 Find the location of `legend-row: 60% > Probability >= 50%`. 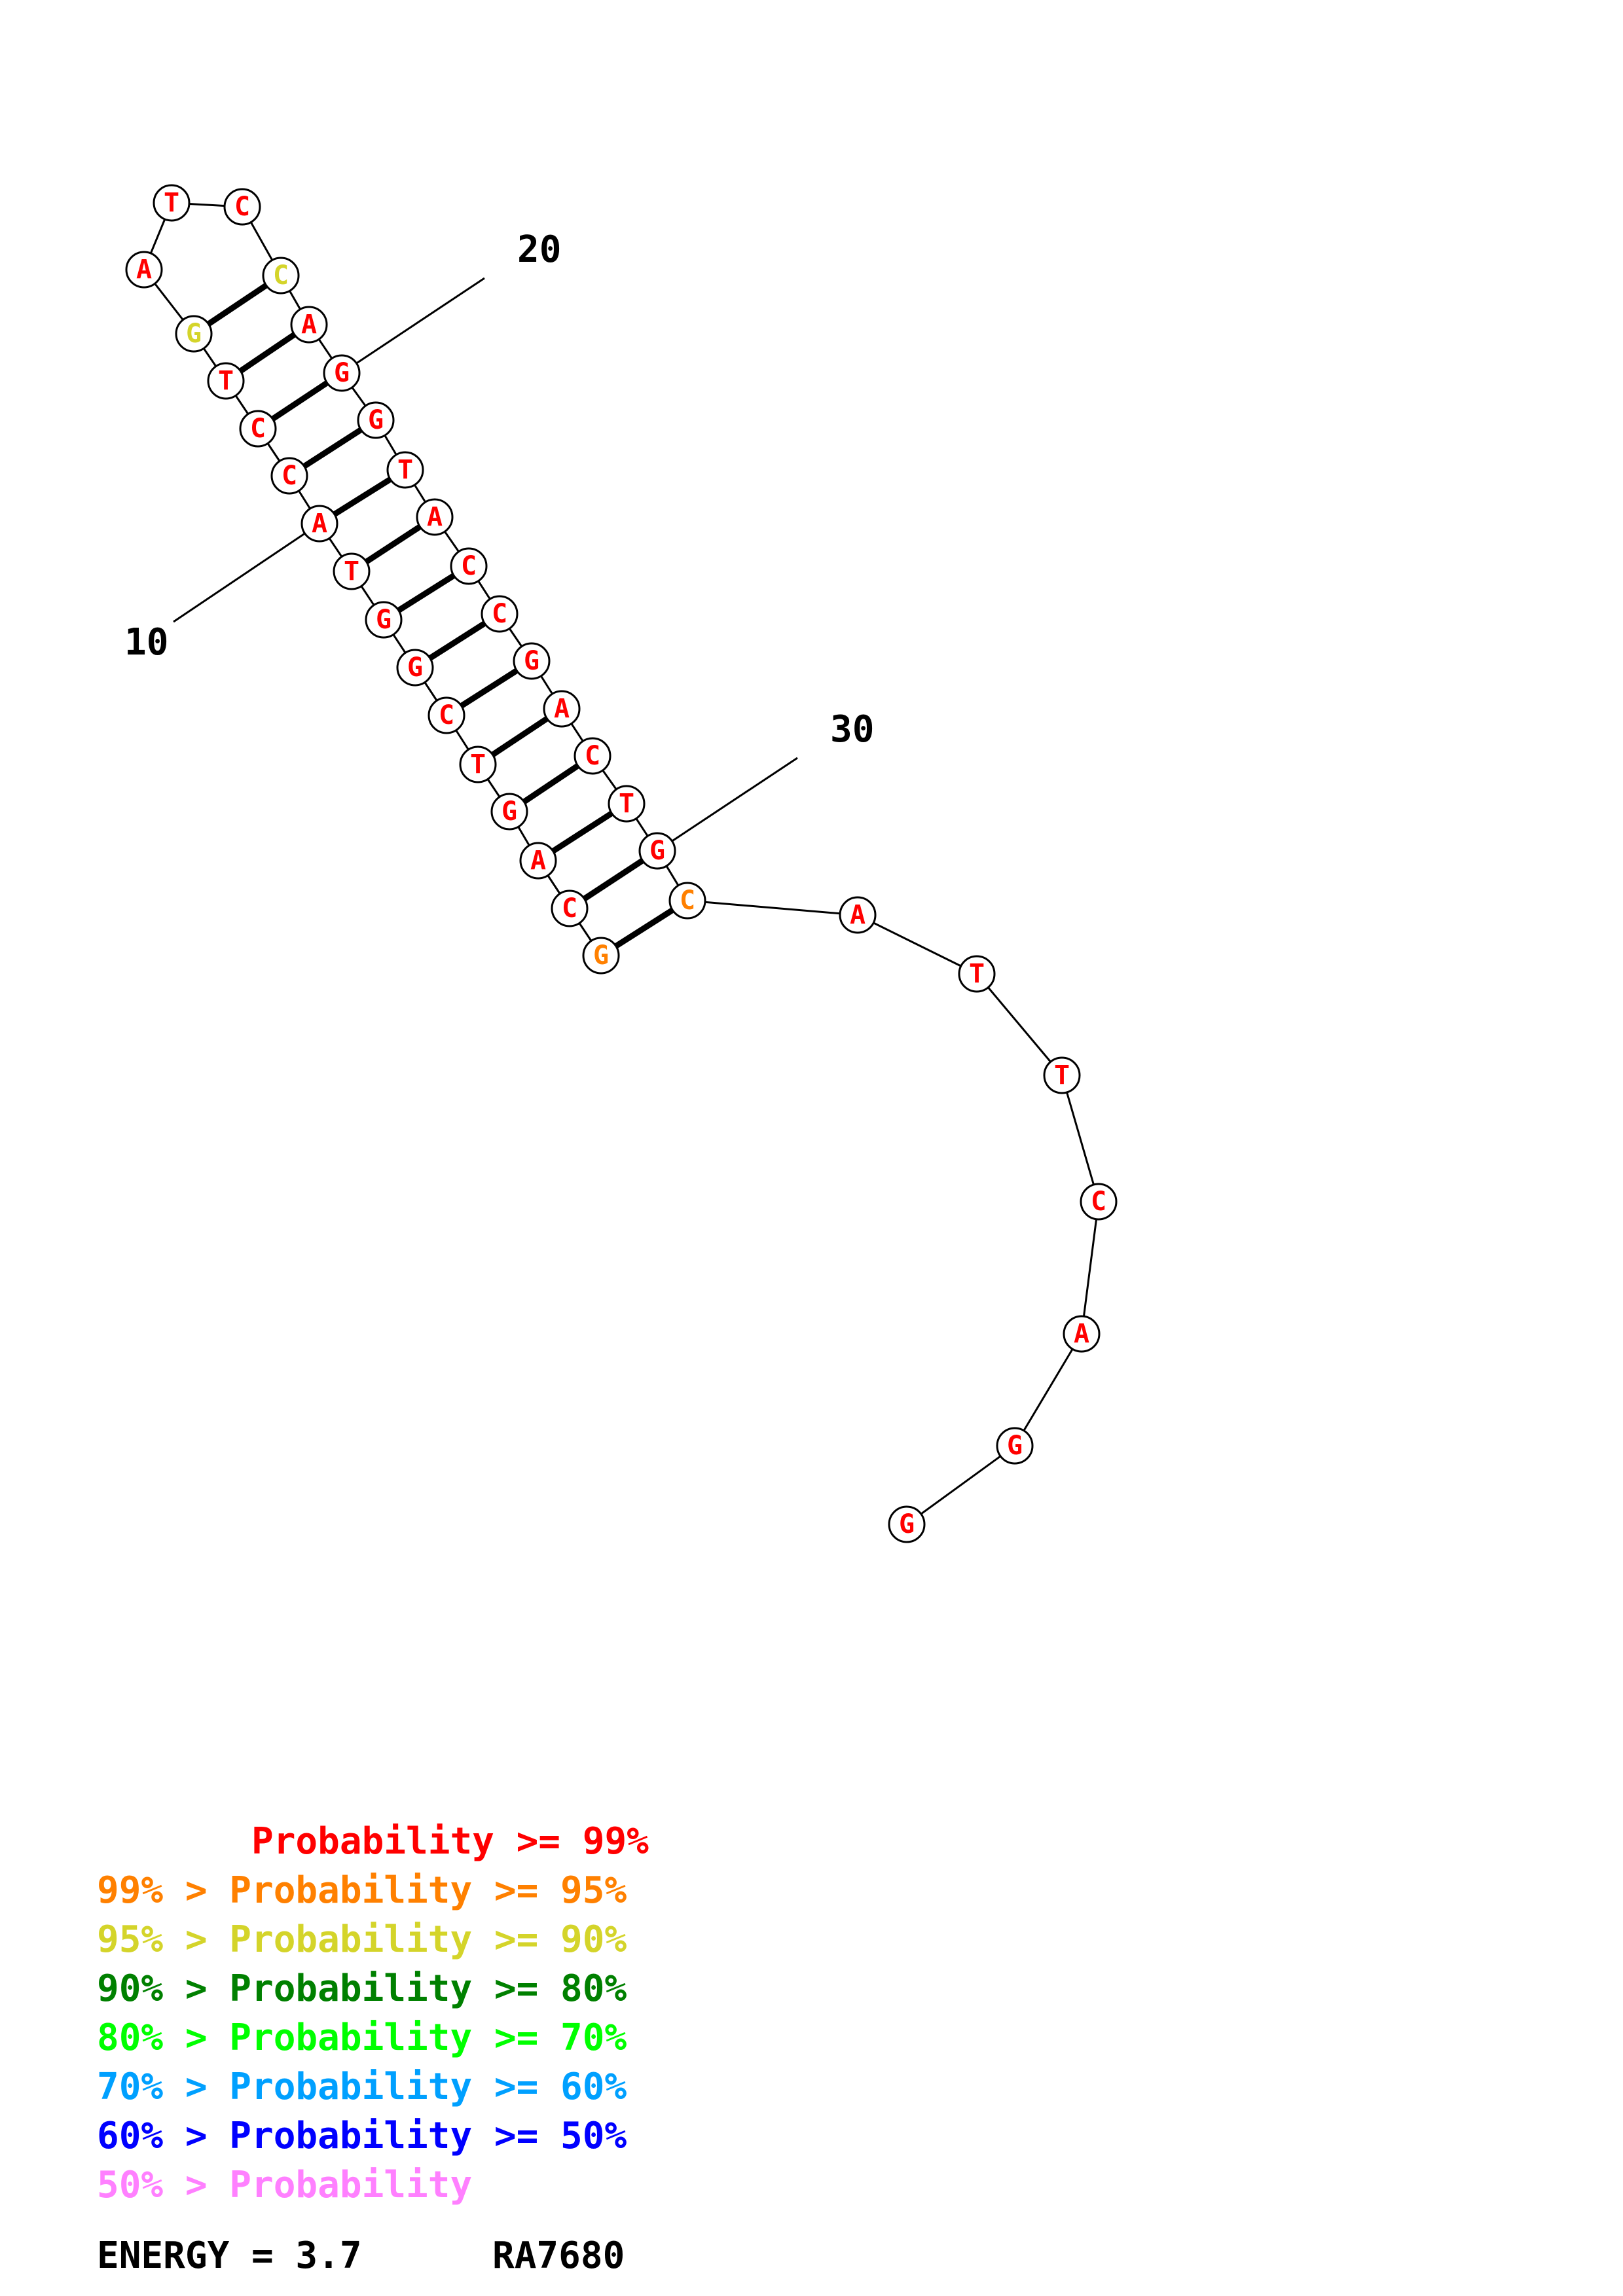

legend-row: 60% > Probability >= 50% is located at coordinates (362, 2136).